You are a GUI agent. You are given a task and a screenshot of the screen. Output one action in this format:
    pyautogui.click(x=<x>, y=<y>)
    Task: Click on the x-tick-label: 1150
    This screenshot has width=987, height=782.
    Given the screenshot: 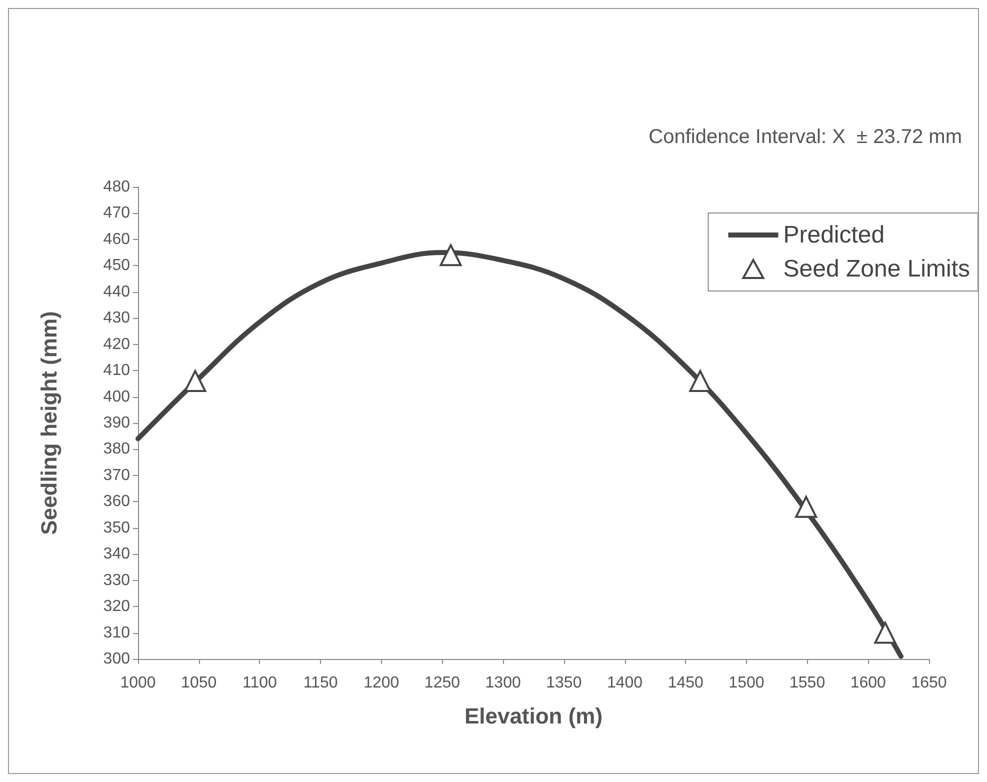 What is the action you would take?
    pyautogui.click(x=320, y=683)
    